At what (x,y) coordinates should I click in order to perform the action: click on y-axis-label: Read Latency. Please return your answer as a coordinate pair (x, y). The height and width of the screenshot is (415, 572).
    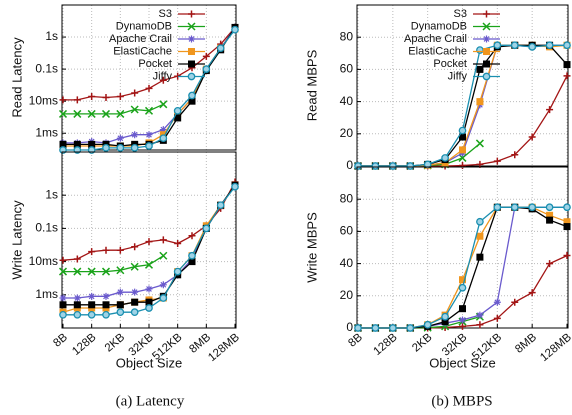
    Looking at the image, I should click on (16, 77).